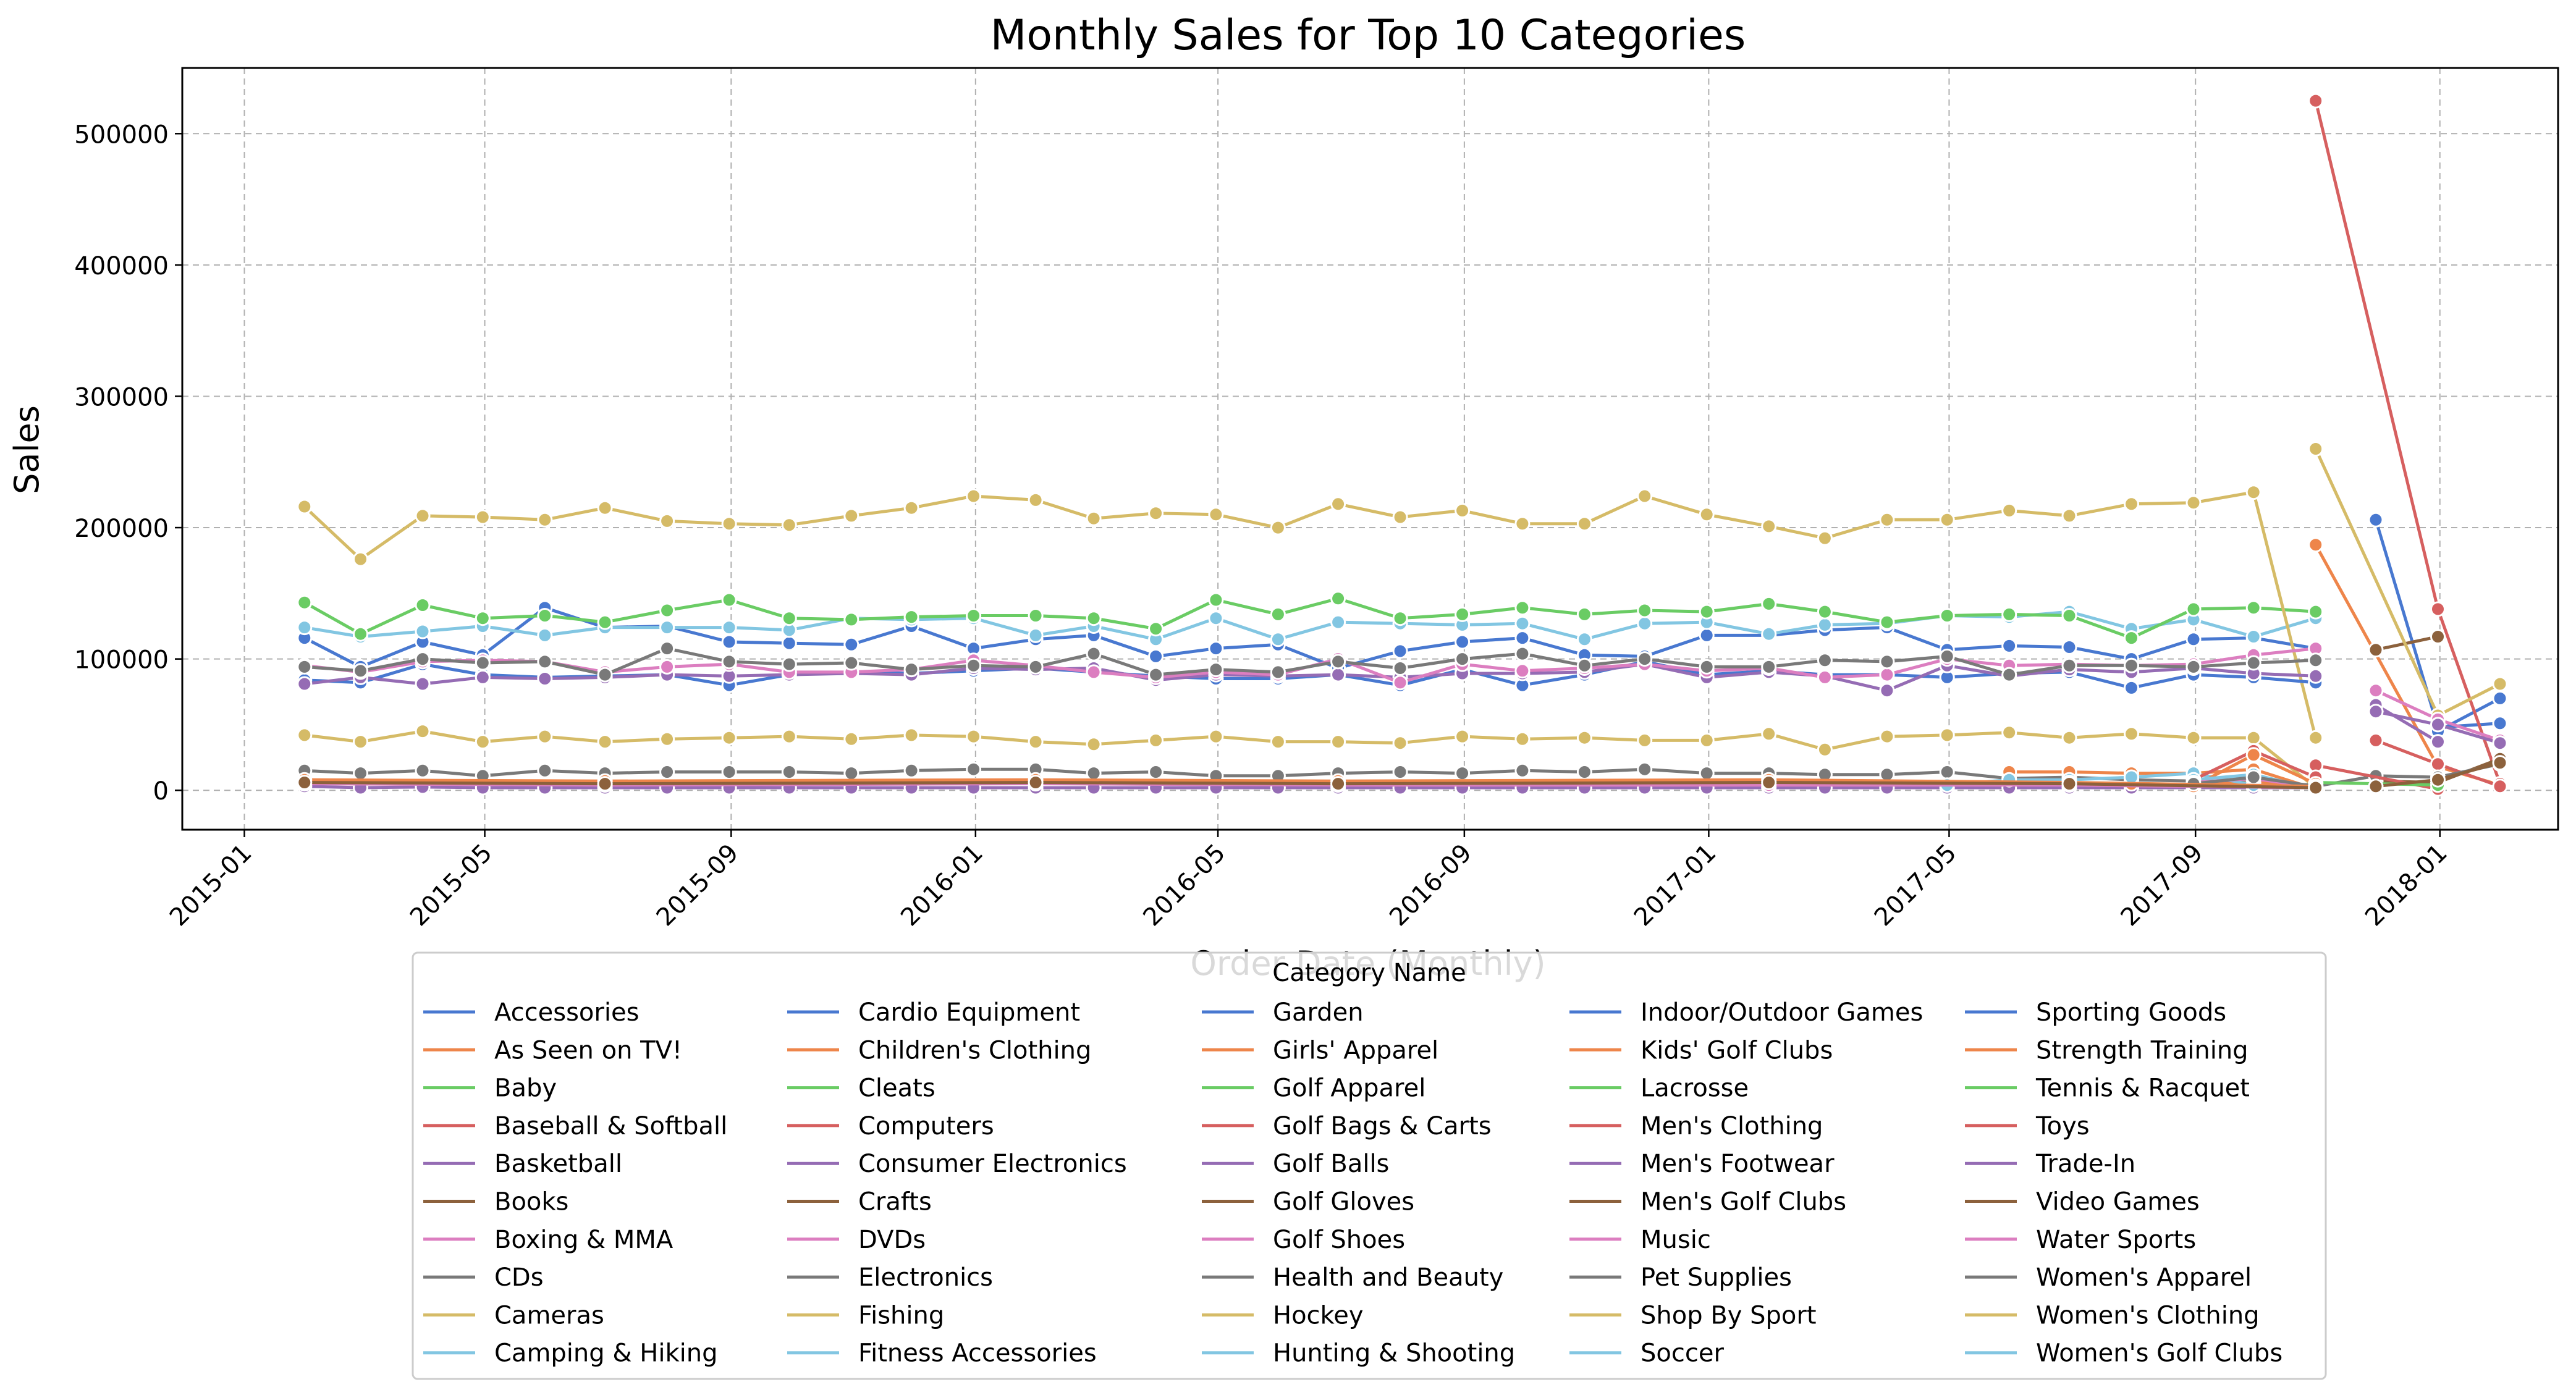 The width and height of the screenshot is (2576, 1395). What do you see at coordinates (588, 1050) in the screenshot?
I see `legend-label: As Seen on TV!` at bounding box center [588, 1050].